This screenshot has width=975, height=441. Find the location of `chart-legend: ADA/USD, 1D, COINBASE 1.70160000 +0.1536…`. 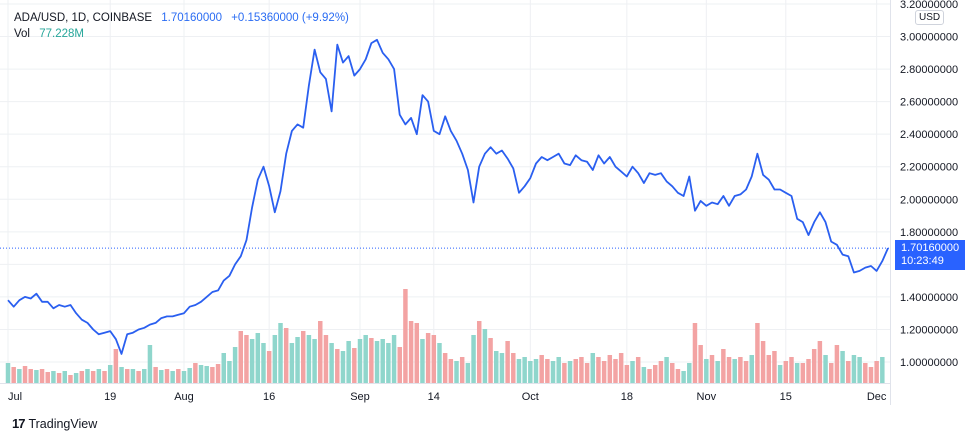

chart-legend: ADA/USD, 1D, COINBASE 1.70160000 +0.1536… is located at coordinates (184, 26).